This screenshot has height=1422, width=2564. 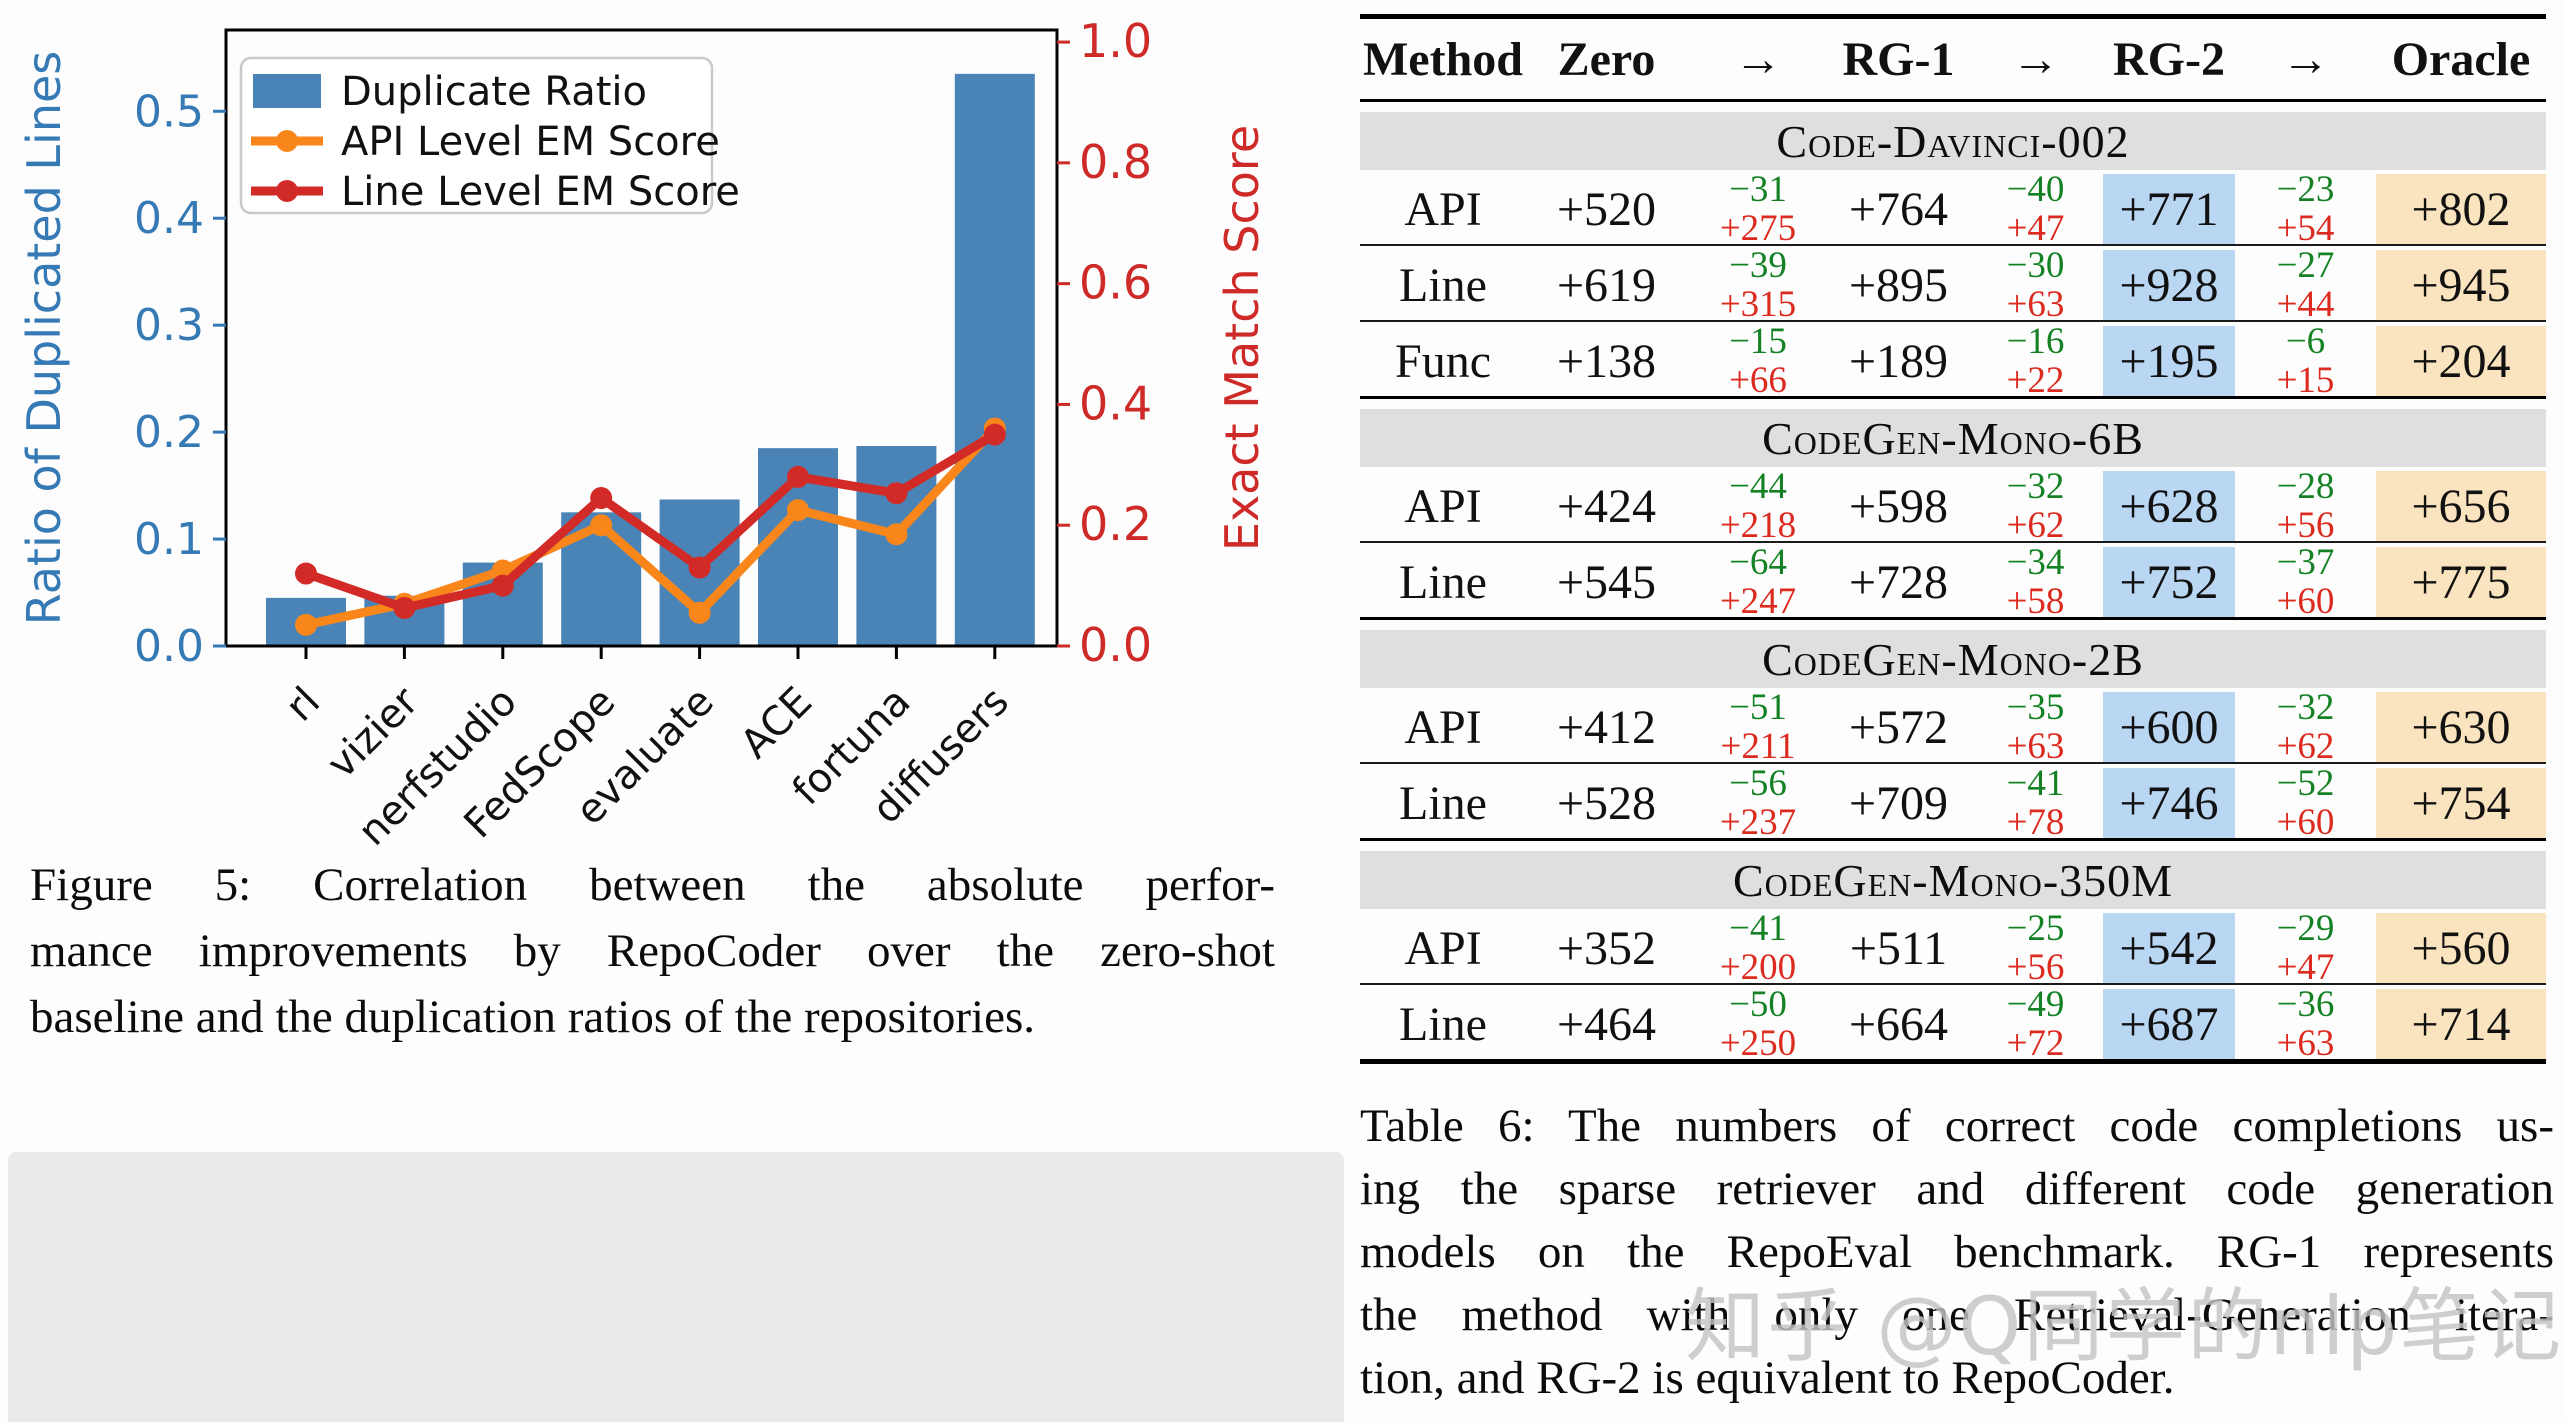 I want to click on cell-zero: +520, so click(x=1606, y=209).